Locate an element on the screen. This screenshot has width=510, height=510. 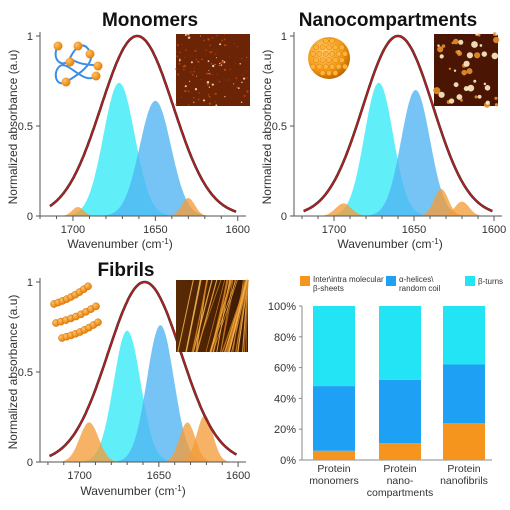
legend-swatch-sheet is located at coordinates (305, 281).